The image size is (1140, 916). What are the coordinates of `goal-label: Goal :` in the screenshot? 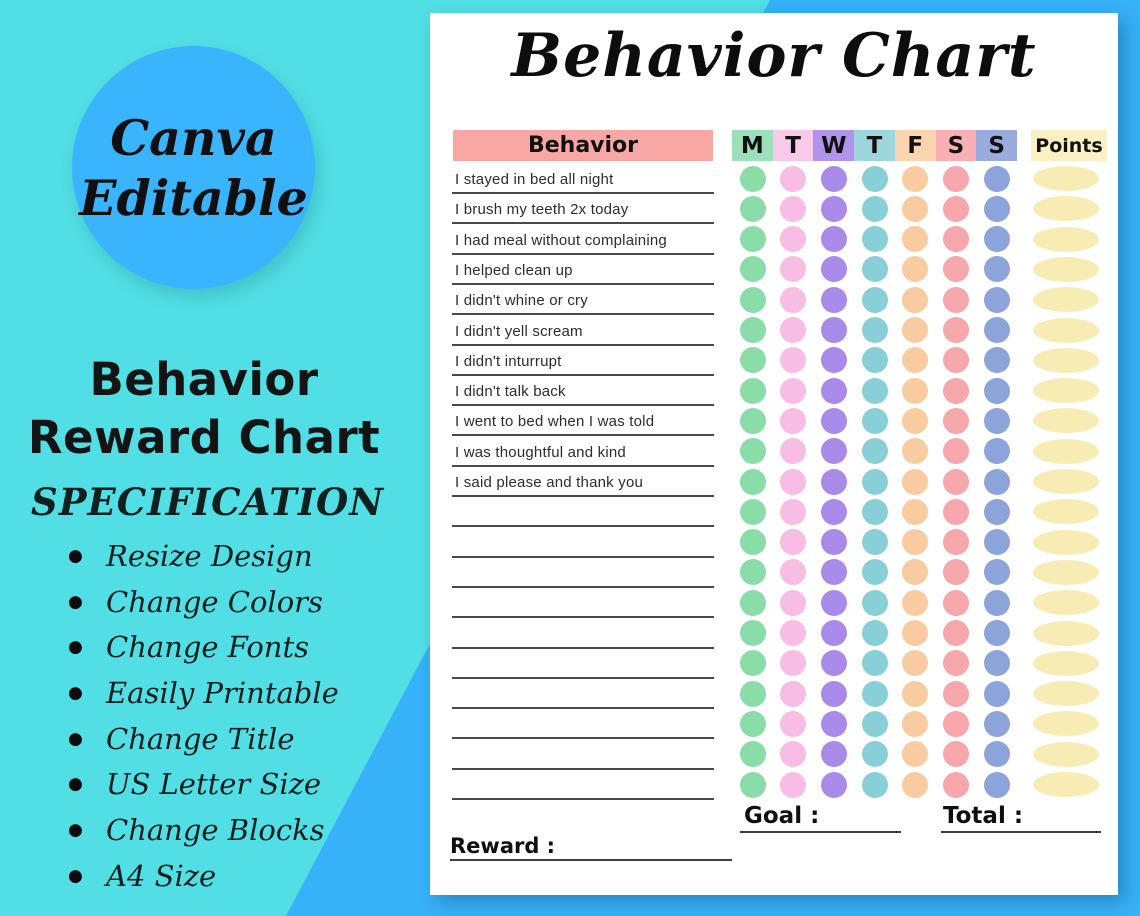 It's located at (782, 816).